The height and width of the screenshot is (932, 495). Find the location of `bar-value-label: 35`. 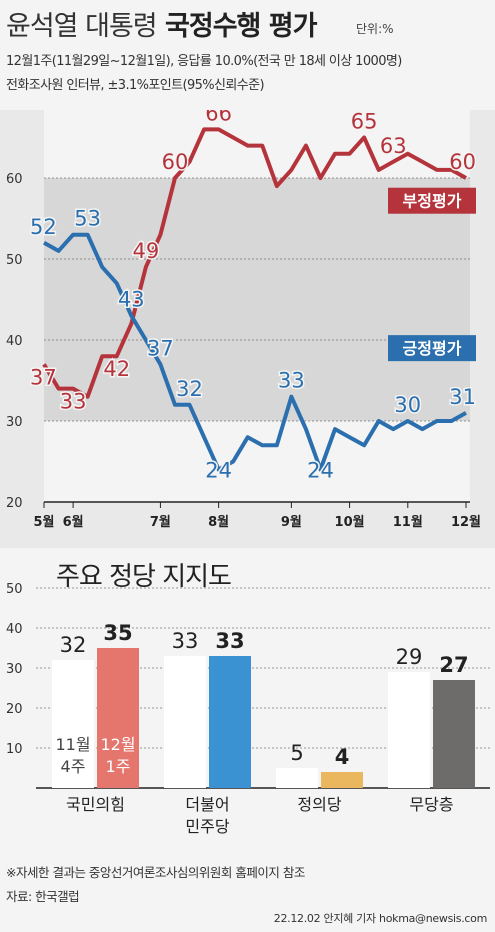

bar-value-label: 35 is located at coordinates (117, 633).